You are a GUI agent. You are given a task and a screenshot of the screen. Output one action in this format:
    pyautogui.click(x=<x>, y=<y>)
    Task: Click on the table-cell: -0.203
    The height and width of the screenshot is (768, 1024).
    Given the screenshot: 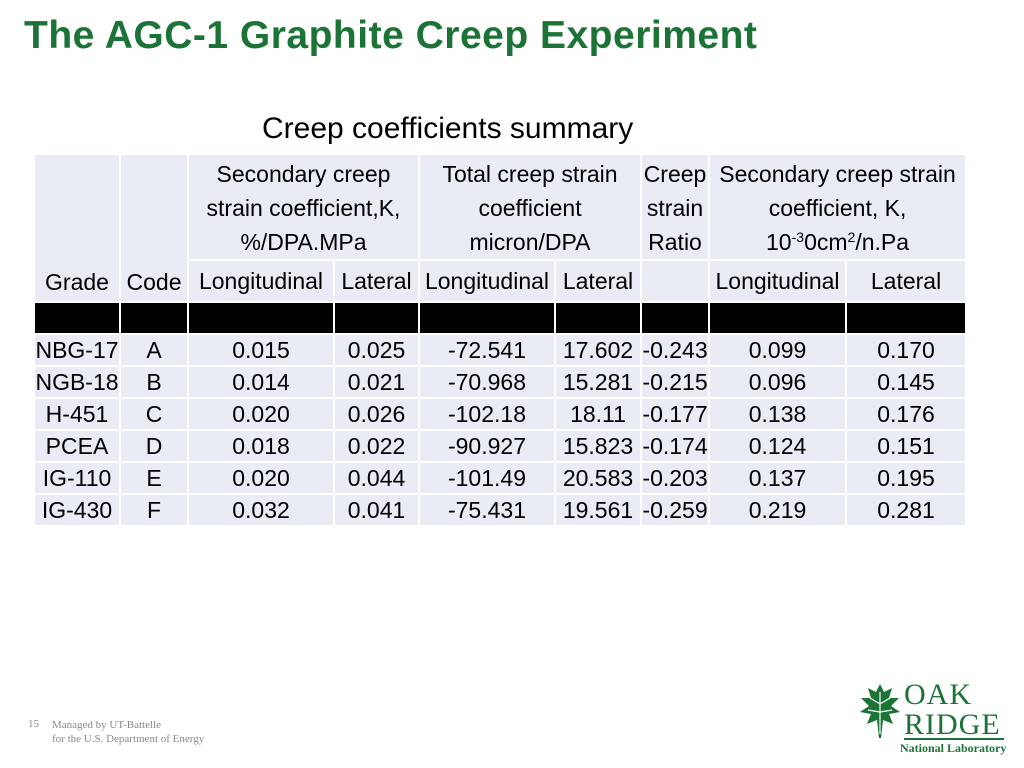 What is the action you would take?
    pyautogui.click(x=675, y=478)
    